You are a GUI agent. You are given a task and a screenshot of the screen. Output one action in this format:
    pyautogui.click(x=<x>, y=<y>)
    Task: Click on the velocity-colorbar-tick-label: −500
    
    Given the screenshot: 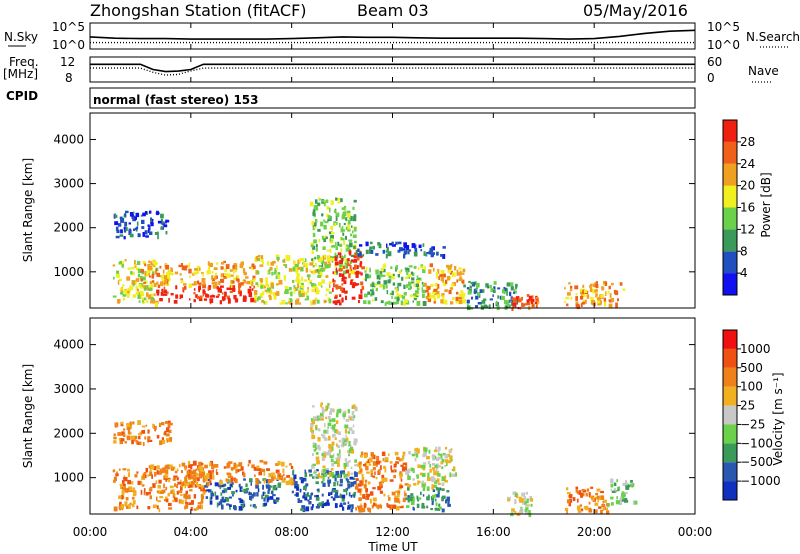 What is the action you would take?
    pyautogui.click(x=756, y=462)
    